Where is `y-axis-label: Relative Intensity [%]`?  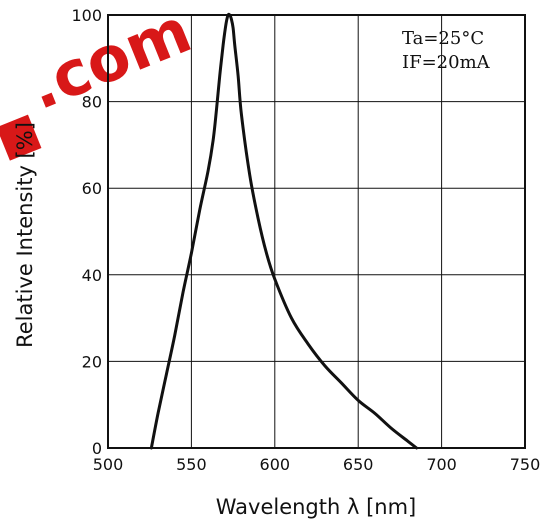 y-axis-label: Relative Intensity [%] is located at coordinates (25, 235).